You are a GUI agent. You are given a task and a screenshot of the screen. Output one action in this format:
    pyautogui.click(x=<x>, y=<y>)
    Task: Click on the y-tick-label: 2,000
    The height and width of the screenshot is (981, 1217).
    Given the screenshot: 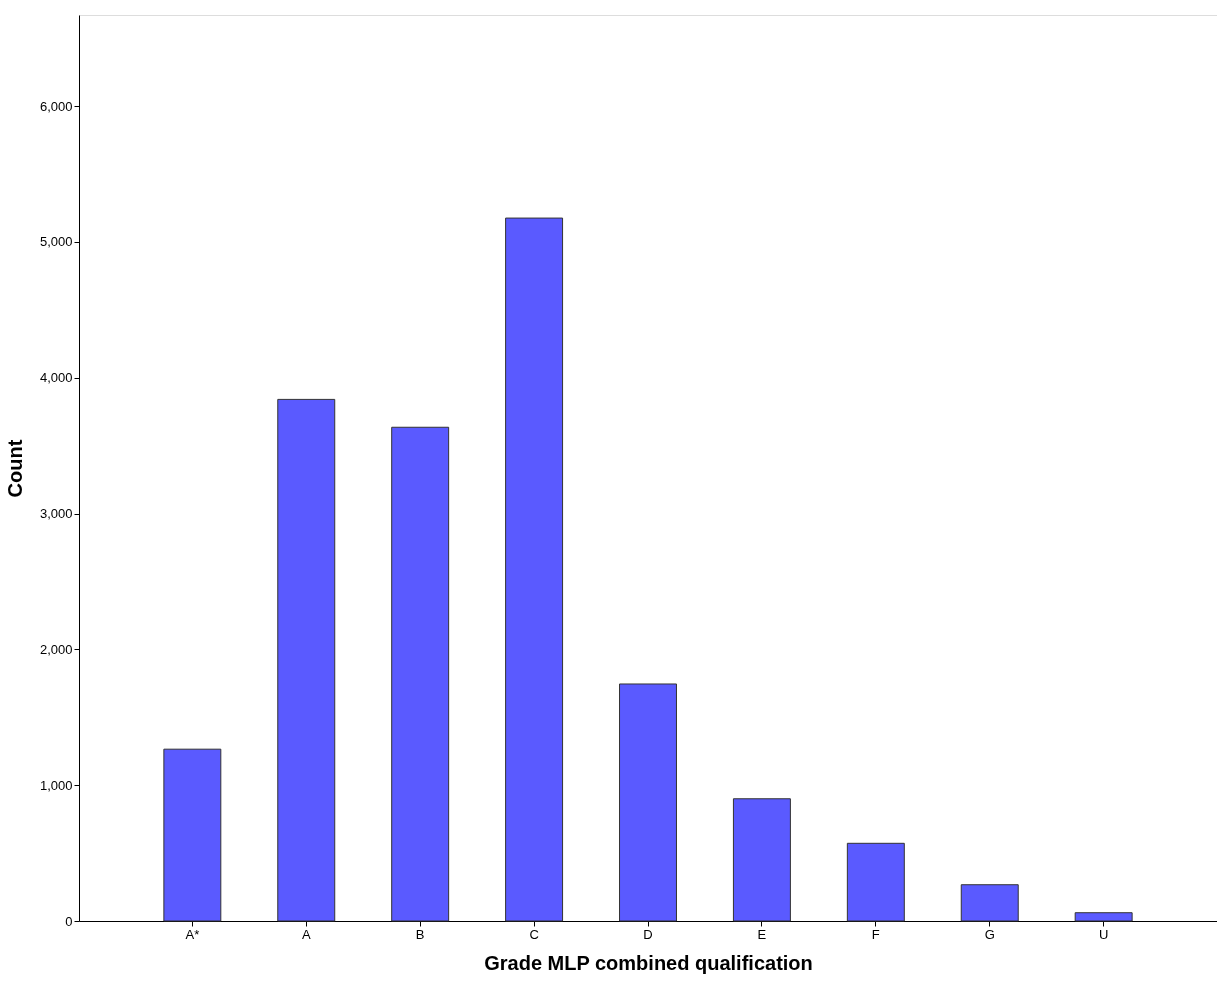 What is the action you would take?
    pyautogui.click(x=56, y=649)
    